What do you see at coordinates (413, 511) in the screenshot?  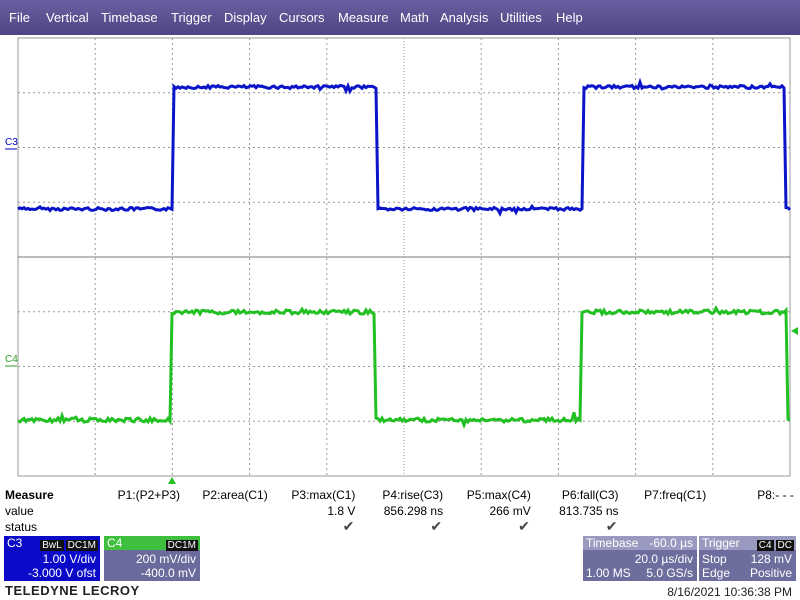 I see `param-value: 856.298 ns` at bounding box center [413, 511].